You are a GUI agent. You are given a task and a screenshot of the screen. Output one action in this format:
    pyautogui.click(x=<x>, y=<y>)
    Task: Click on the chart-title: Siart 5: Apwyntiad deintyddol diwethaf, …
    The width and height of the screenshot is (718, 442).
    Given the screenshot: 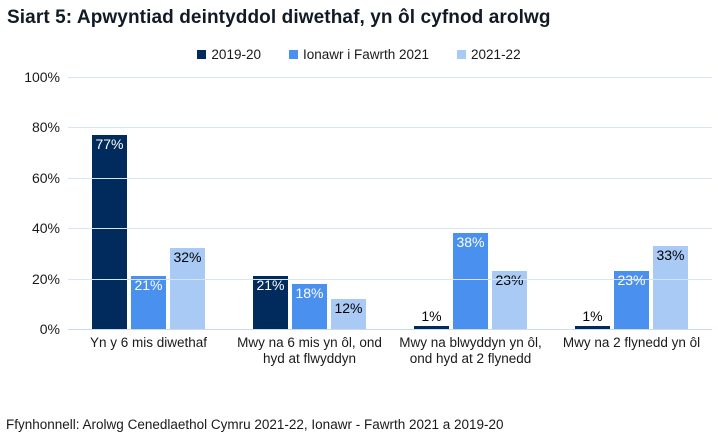 What is the action you would take?
    pyautogui.click(x=279, y=17)
    